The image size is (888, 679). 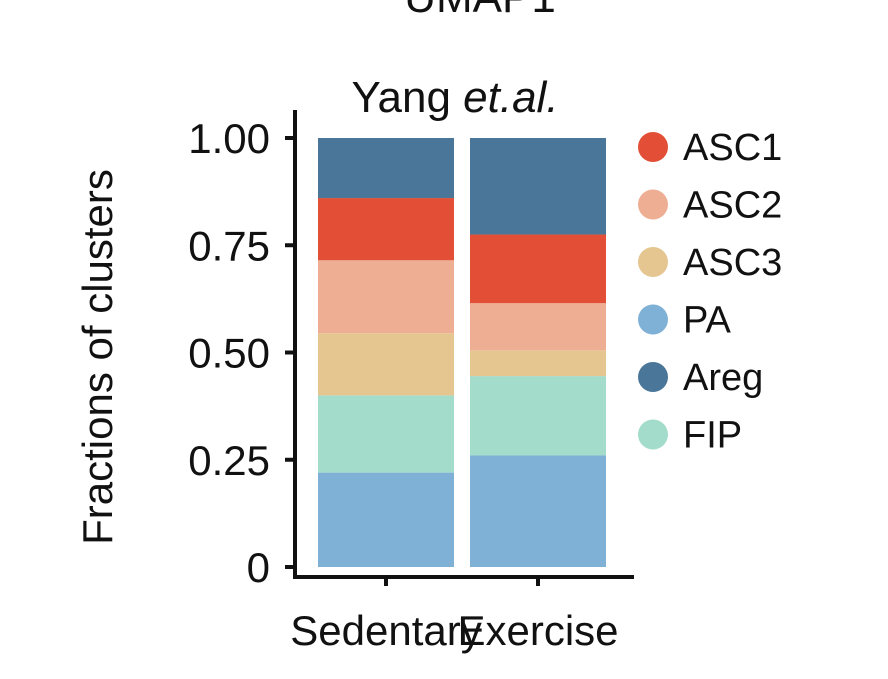 I want to click on x-tick-label-exercise: Exercise, so click(x=537, y=630).